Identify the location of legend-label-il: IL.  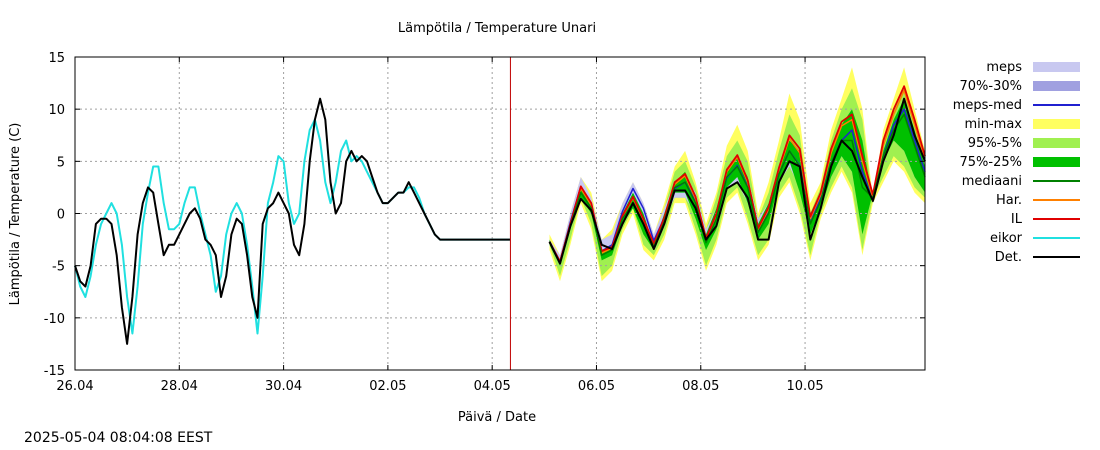
(1017, 219).